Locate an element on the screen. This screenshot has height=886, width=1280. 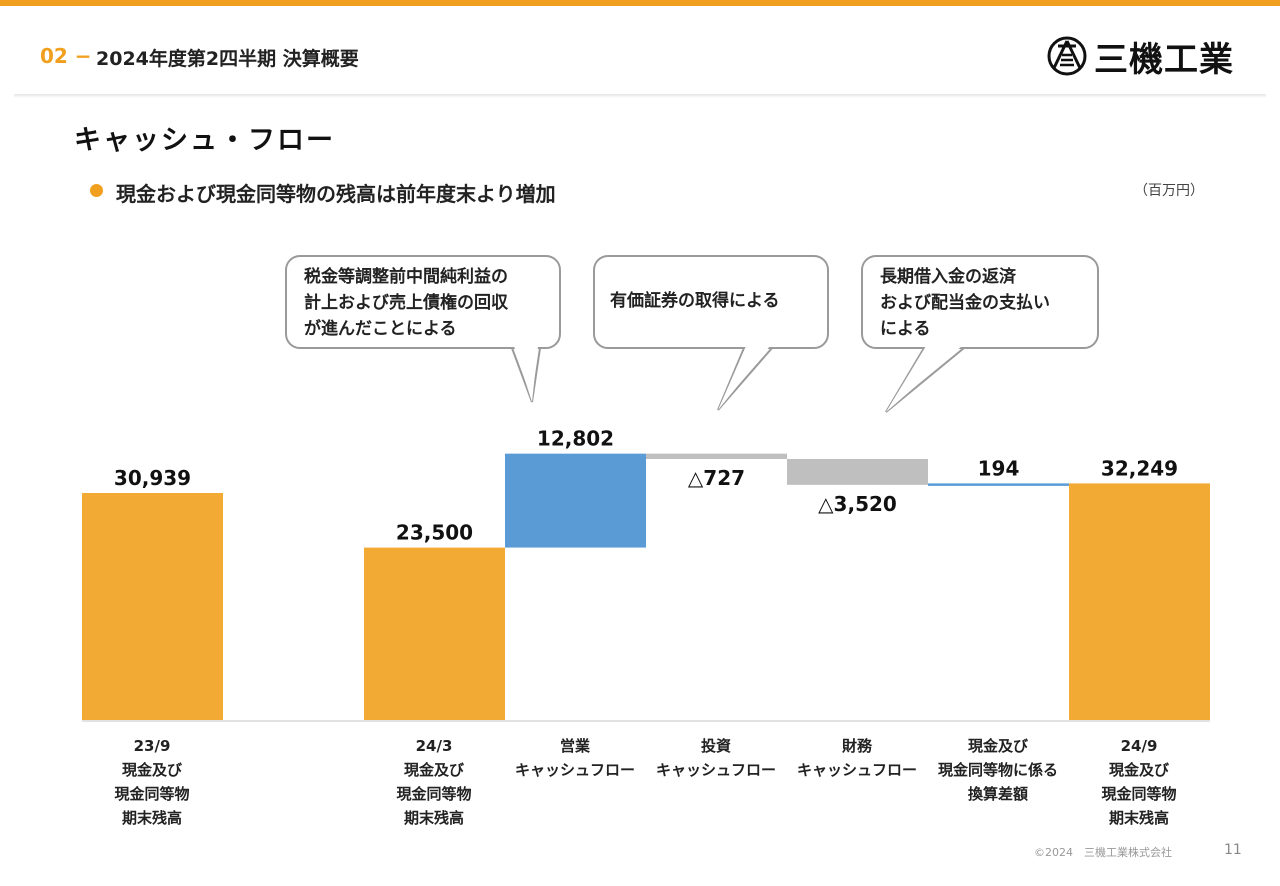
top-accent-bar is located at coordinates (640, 3).